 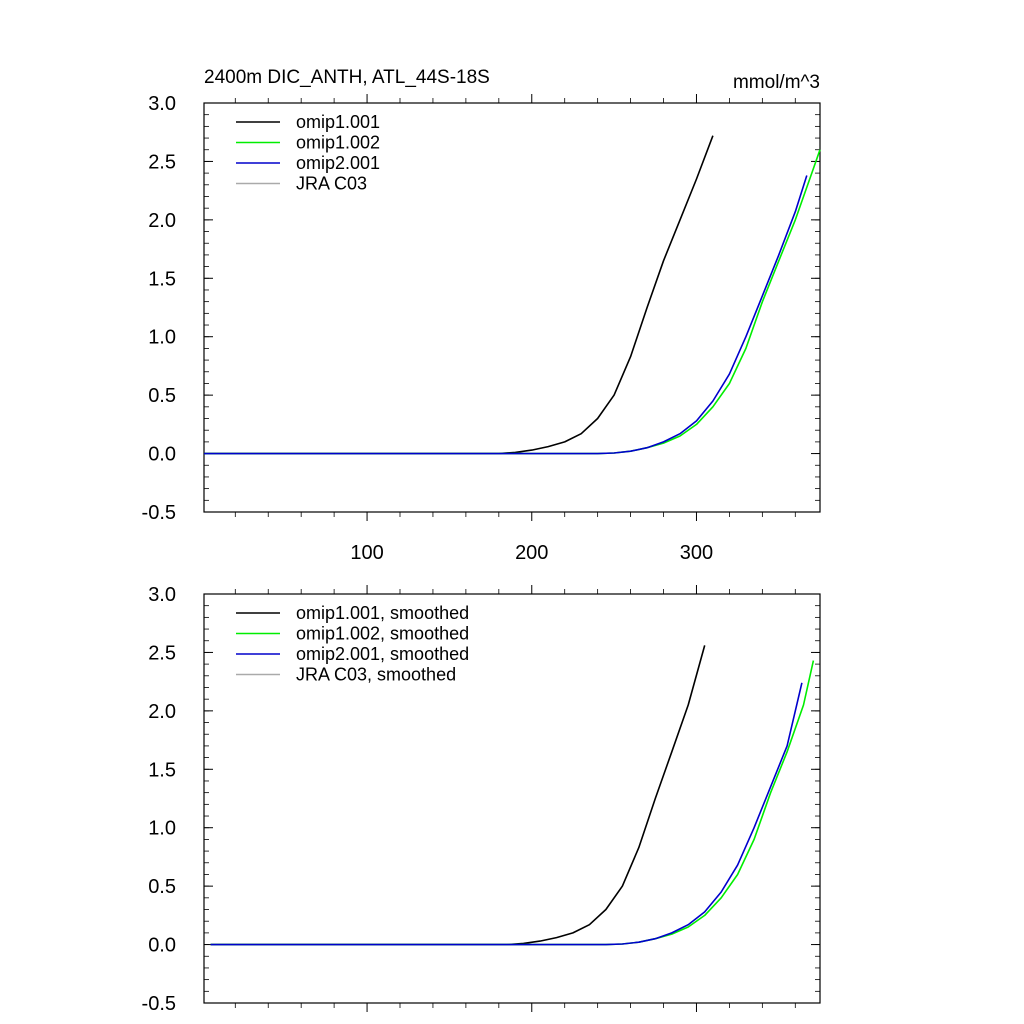 I want to click on legend-label: omip1.002, so click(x=338, y=143).